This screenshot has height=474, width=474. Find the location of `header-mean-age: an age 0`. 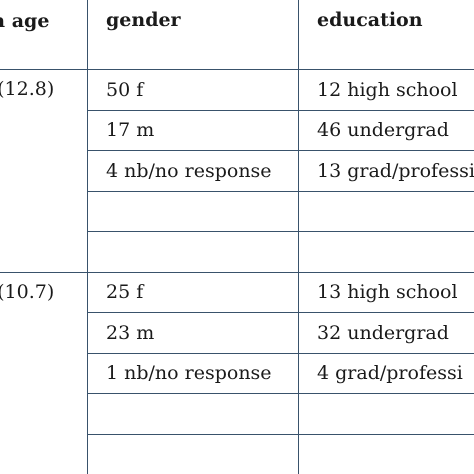

header-mean-age: an age 0 is located at coordinates (44, 35).